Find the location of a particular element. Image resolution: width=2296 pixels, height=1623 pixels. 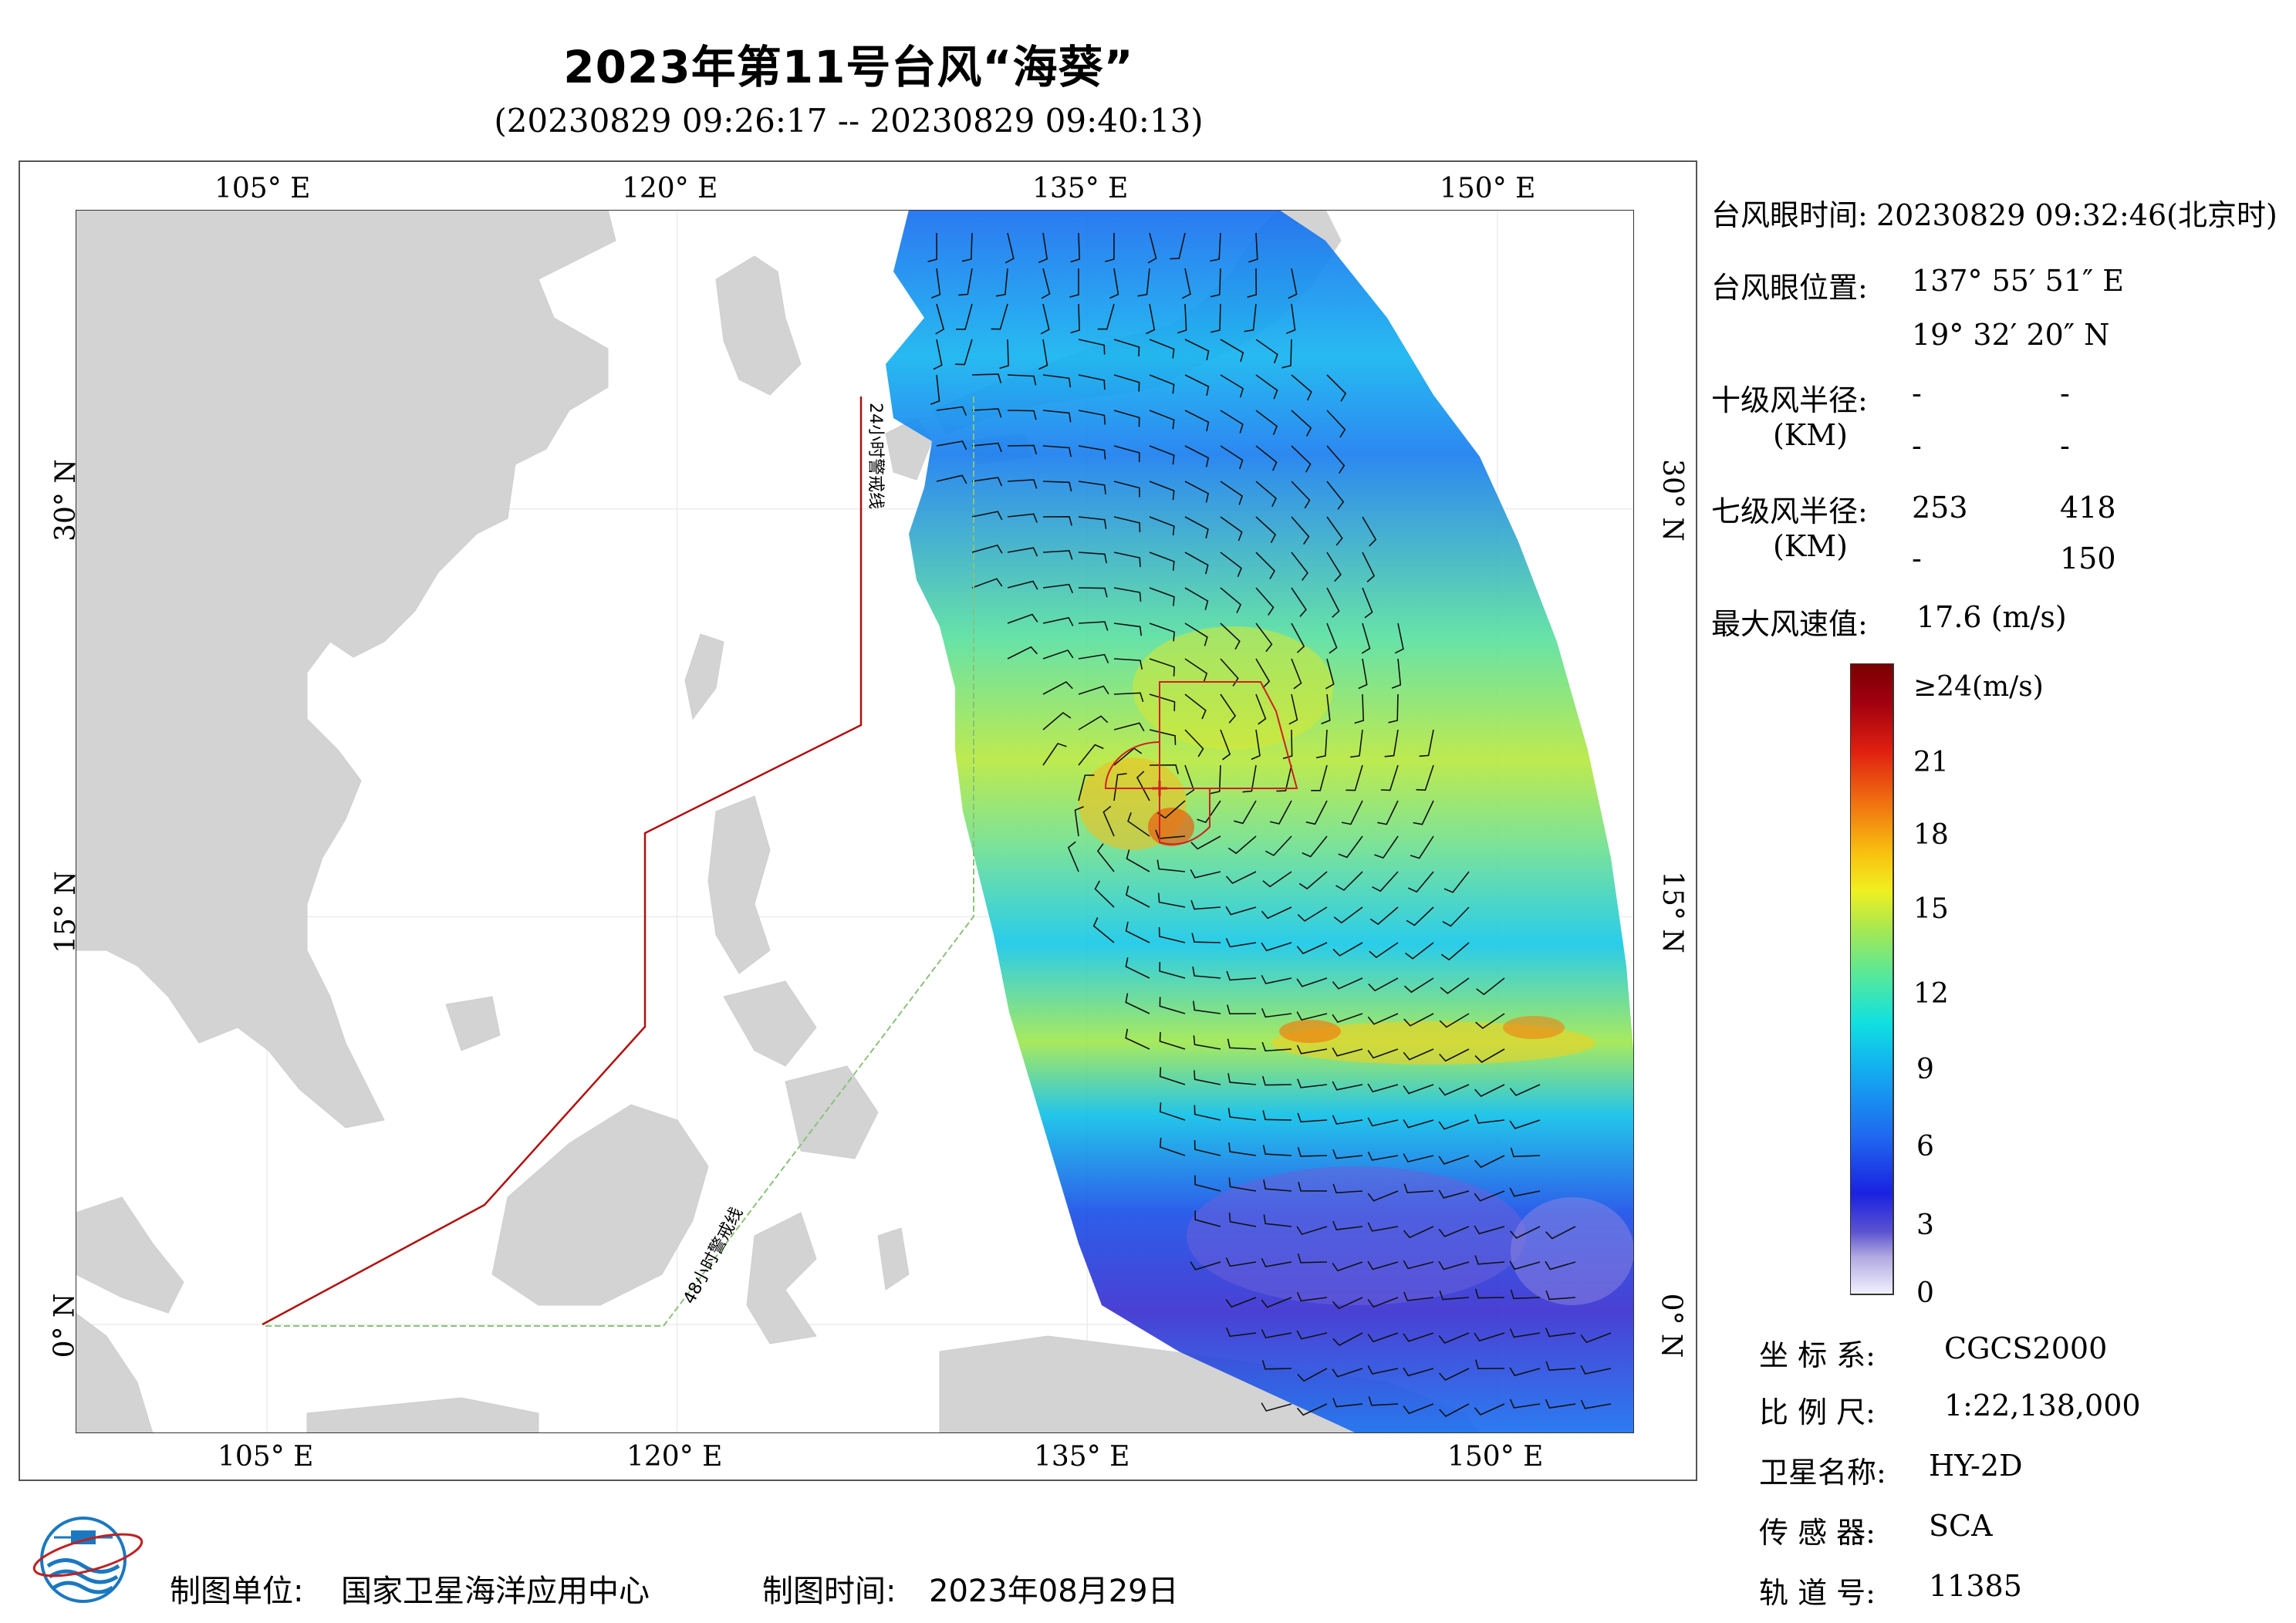

x-tick-top-105: 105° E is located at coordinates (262, 188).